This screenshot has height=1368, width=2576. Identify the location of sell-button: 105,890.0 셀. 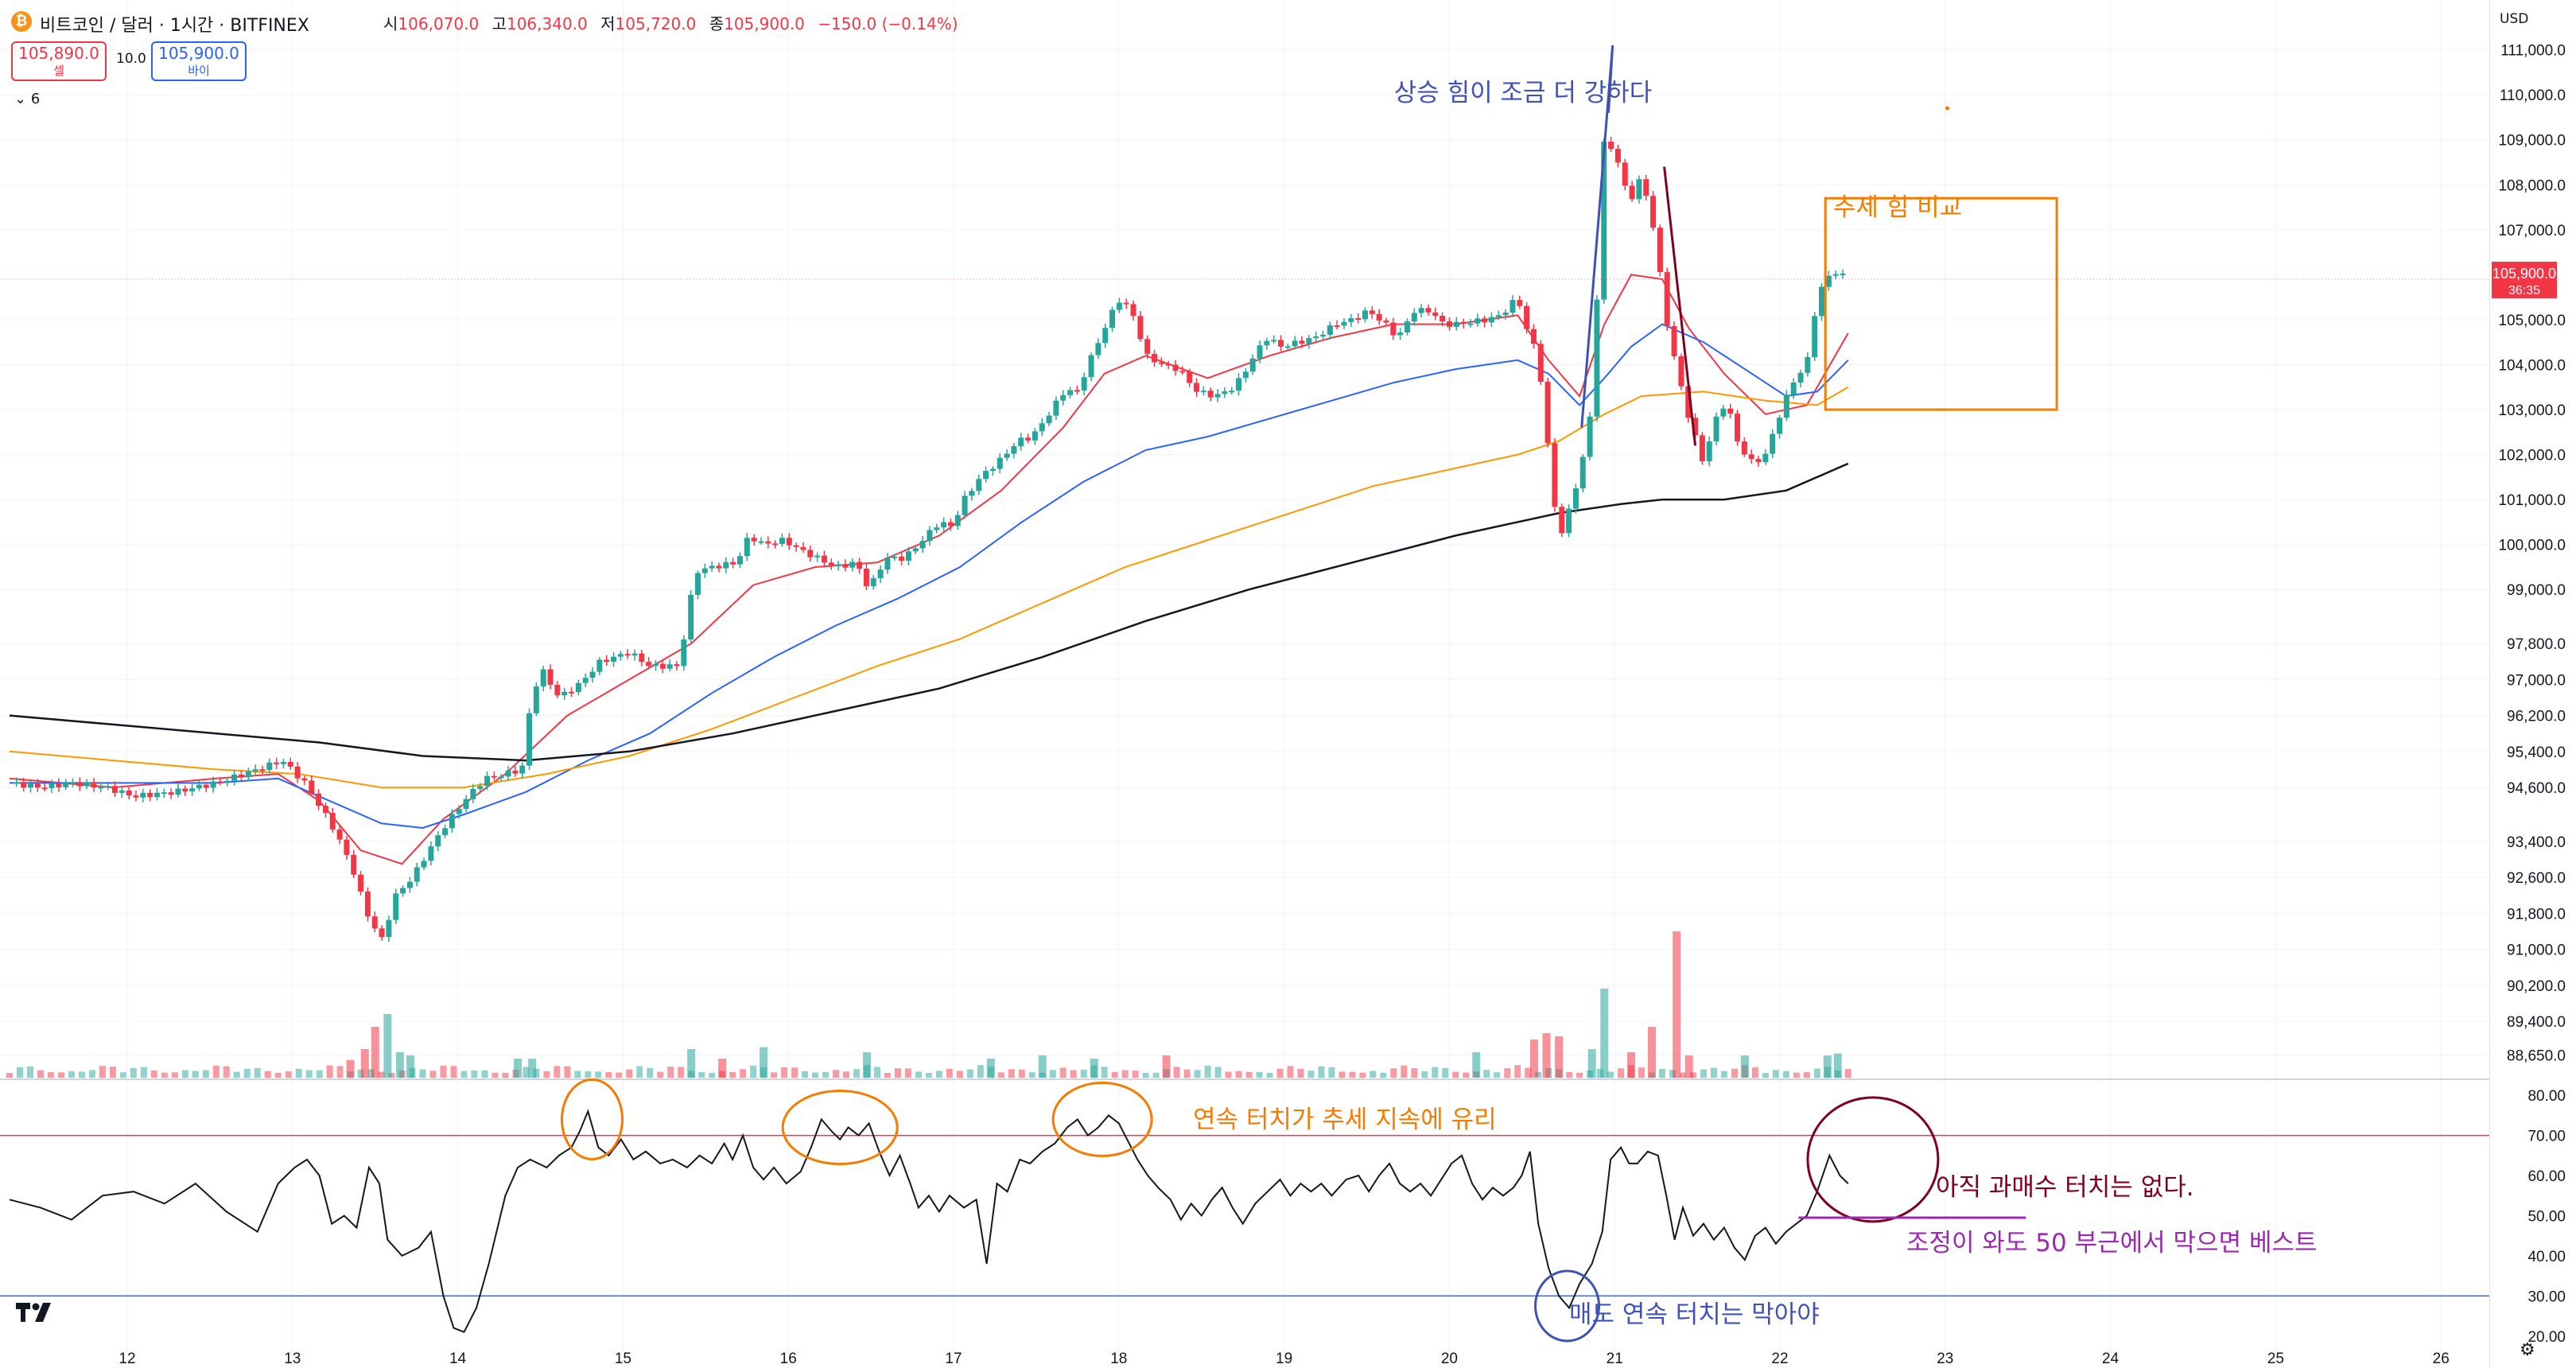
(59, 61).